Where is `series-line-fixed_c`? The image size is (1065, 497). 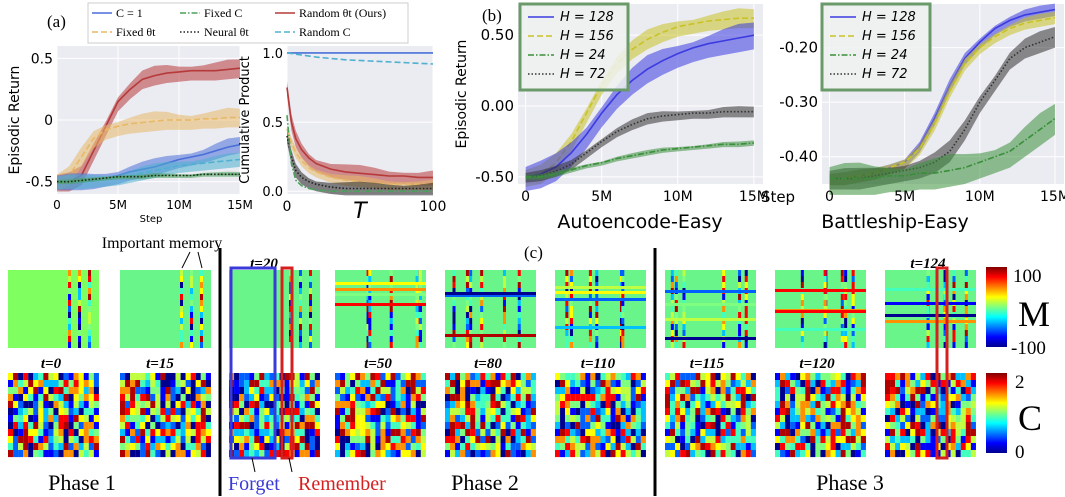 series-line-fixed_c is located at coordinates (148, 178).